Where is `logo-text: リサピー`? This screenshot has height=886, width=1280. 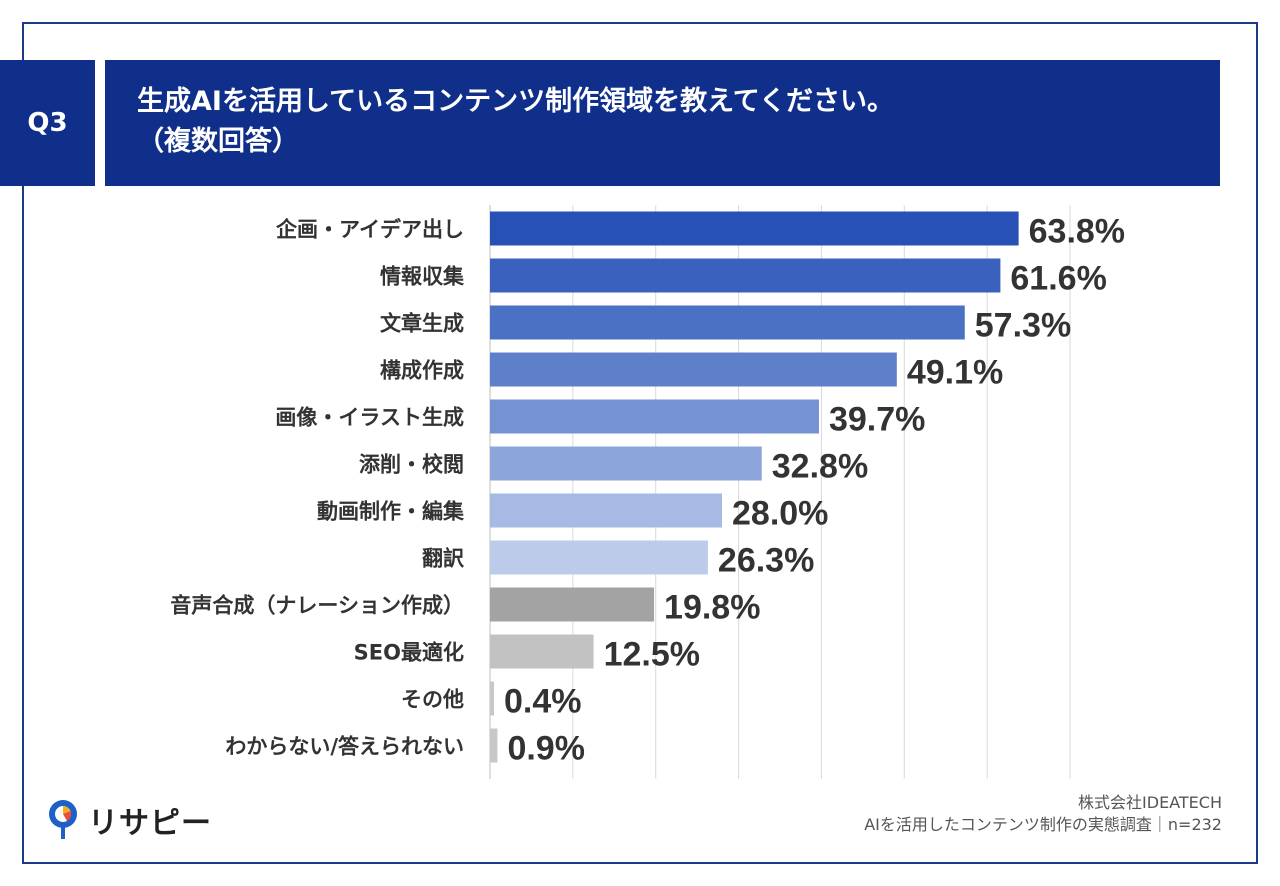
logo-text: リサピー is located at coordinates (150, 823).